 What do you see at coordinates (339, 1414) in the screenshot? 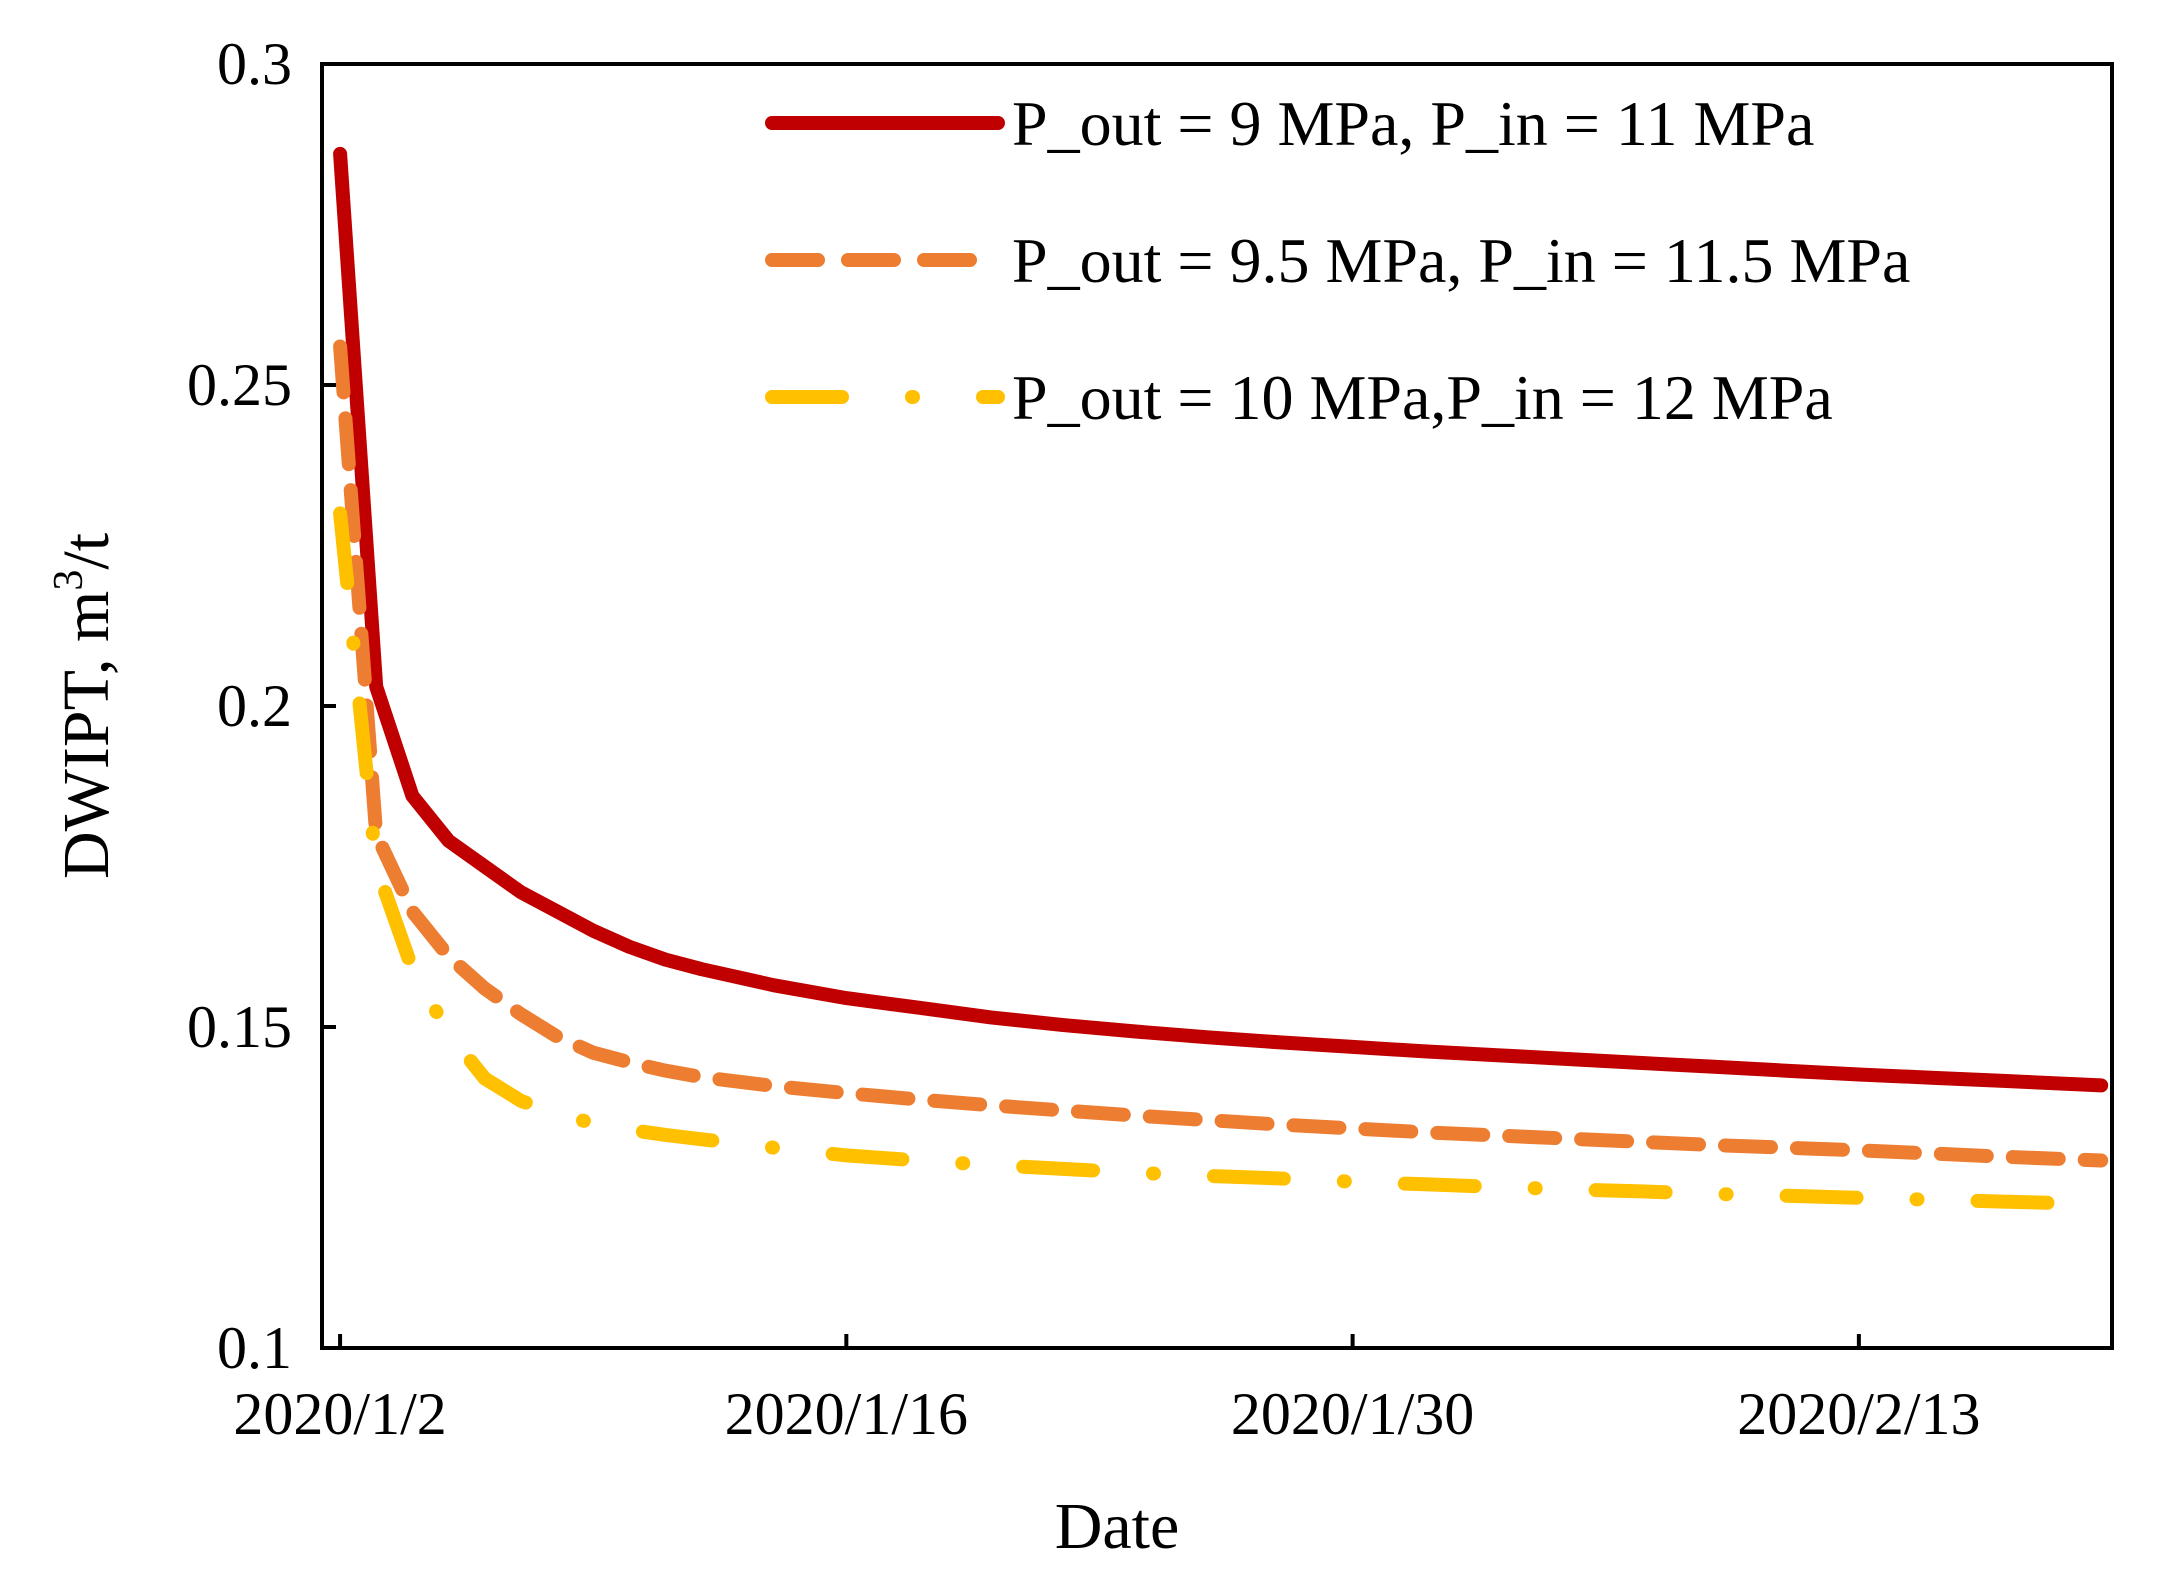
I see `x-tick-label-0: 2020/1/2` at bounding box center [339, 1414].